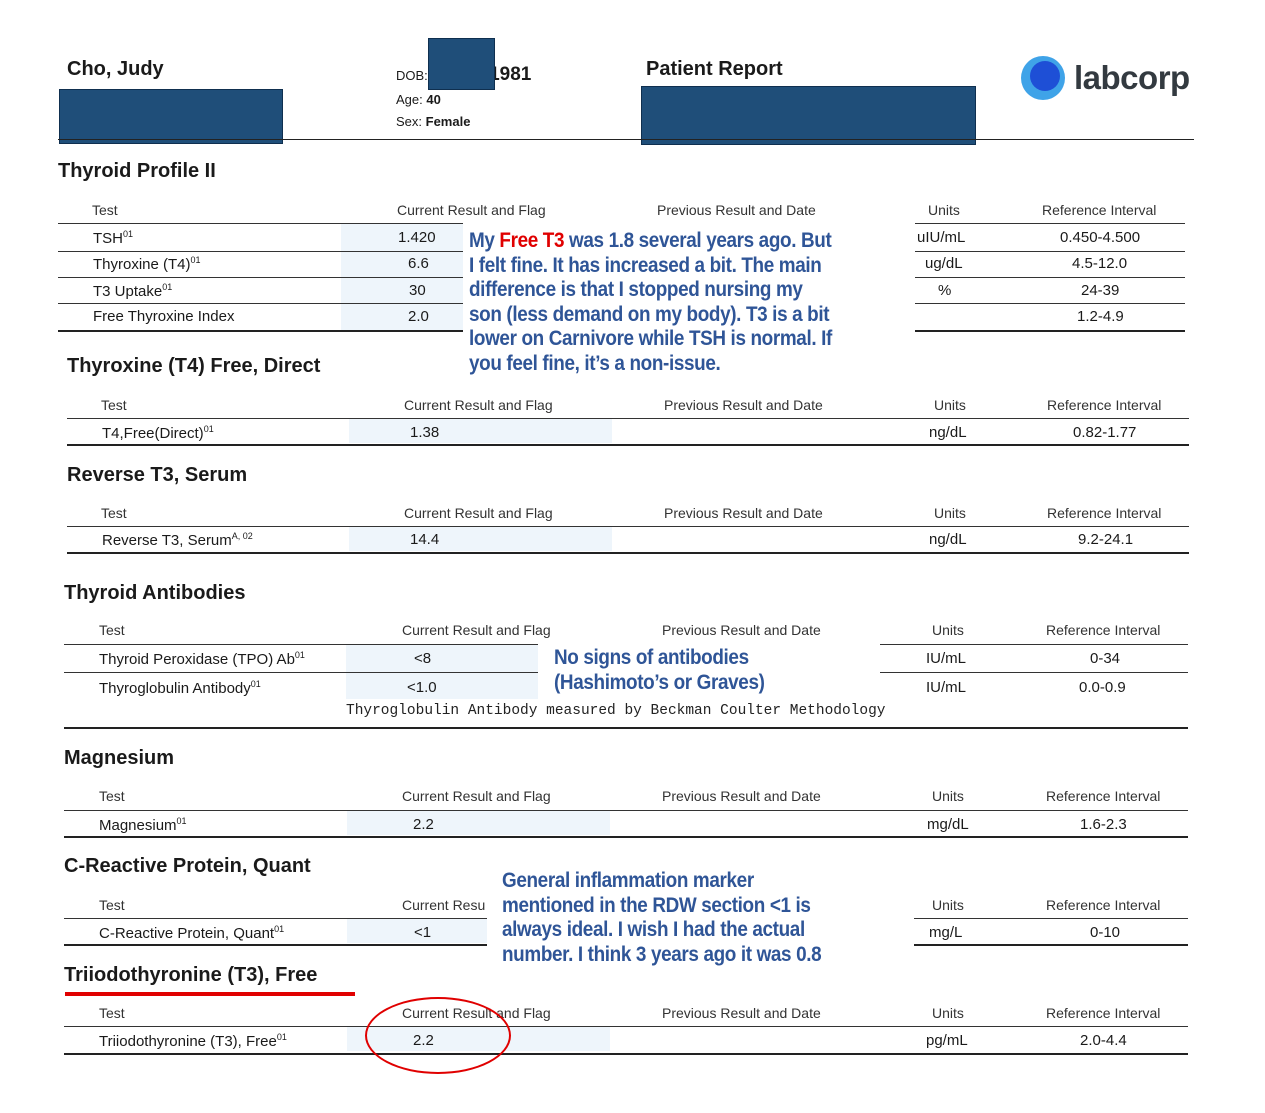  What do you see at coordinates (128, 291) in the screenshot?
I see `test-name: T3 Uptake` at bounding box center [128, 291].